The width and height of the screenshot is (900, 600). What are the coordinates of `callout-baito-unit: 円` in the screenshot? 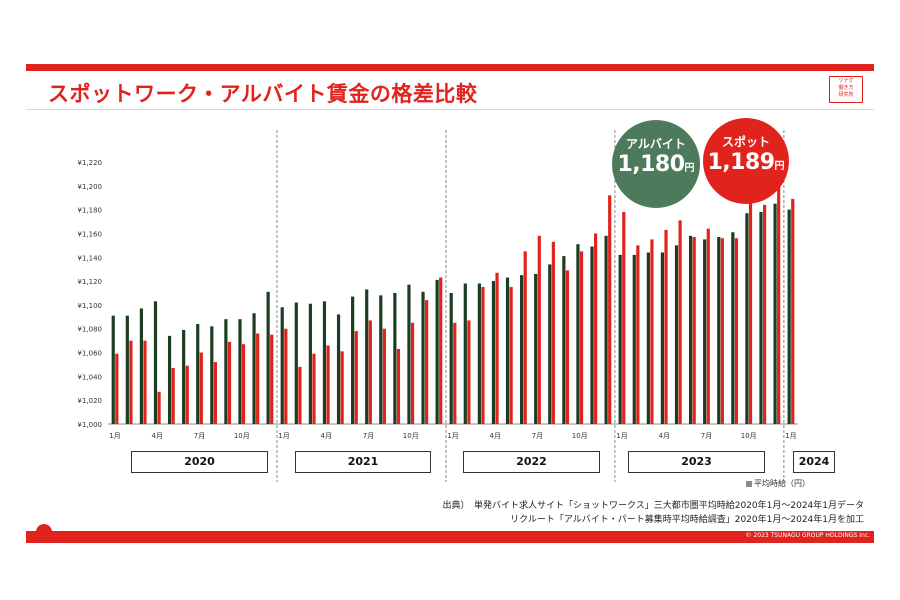 It's located at (689, 168).